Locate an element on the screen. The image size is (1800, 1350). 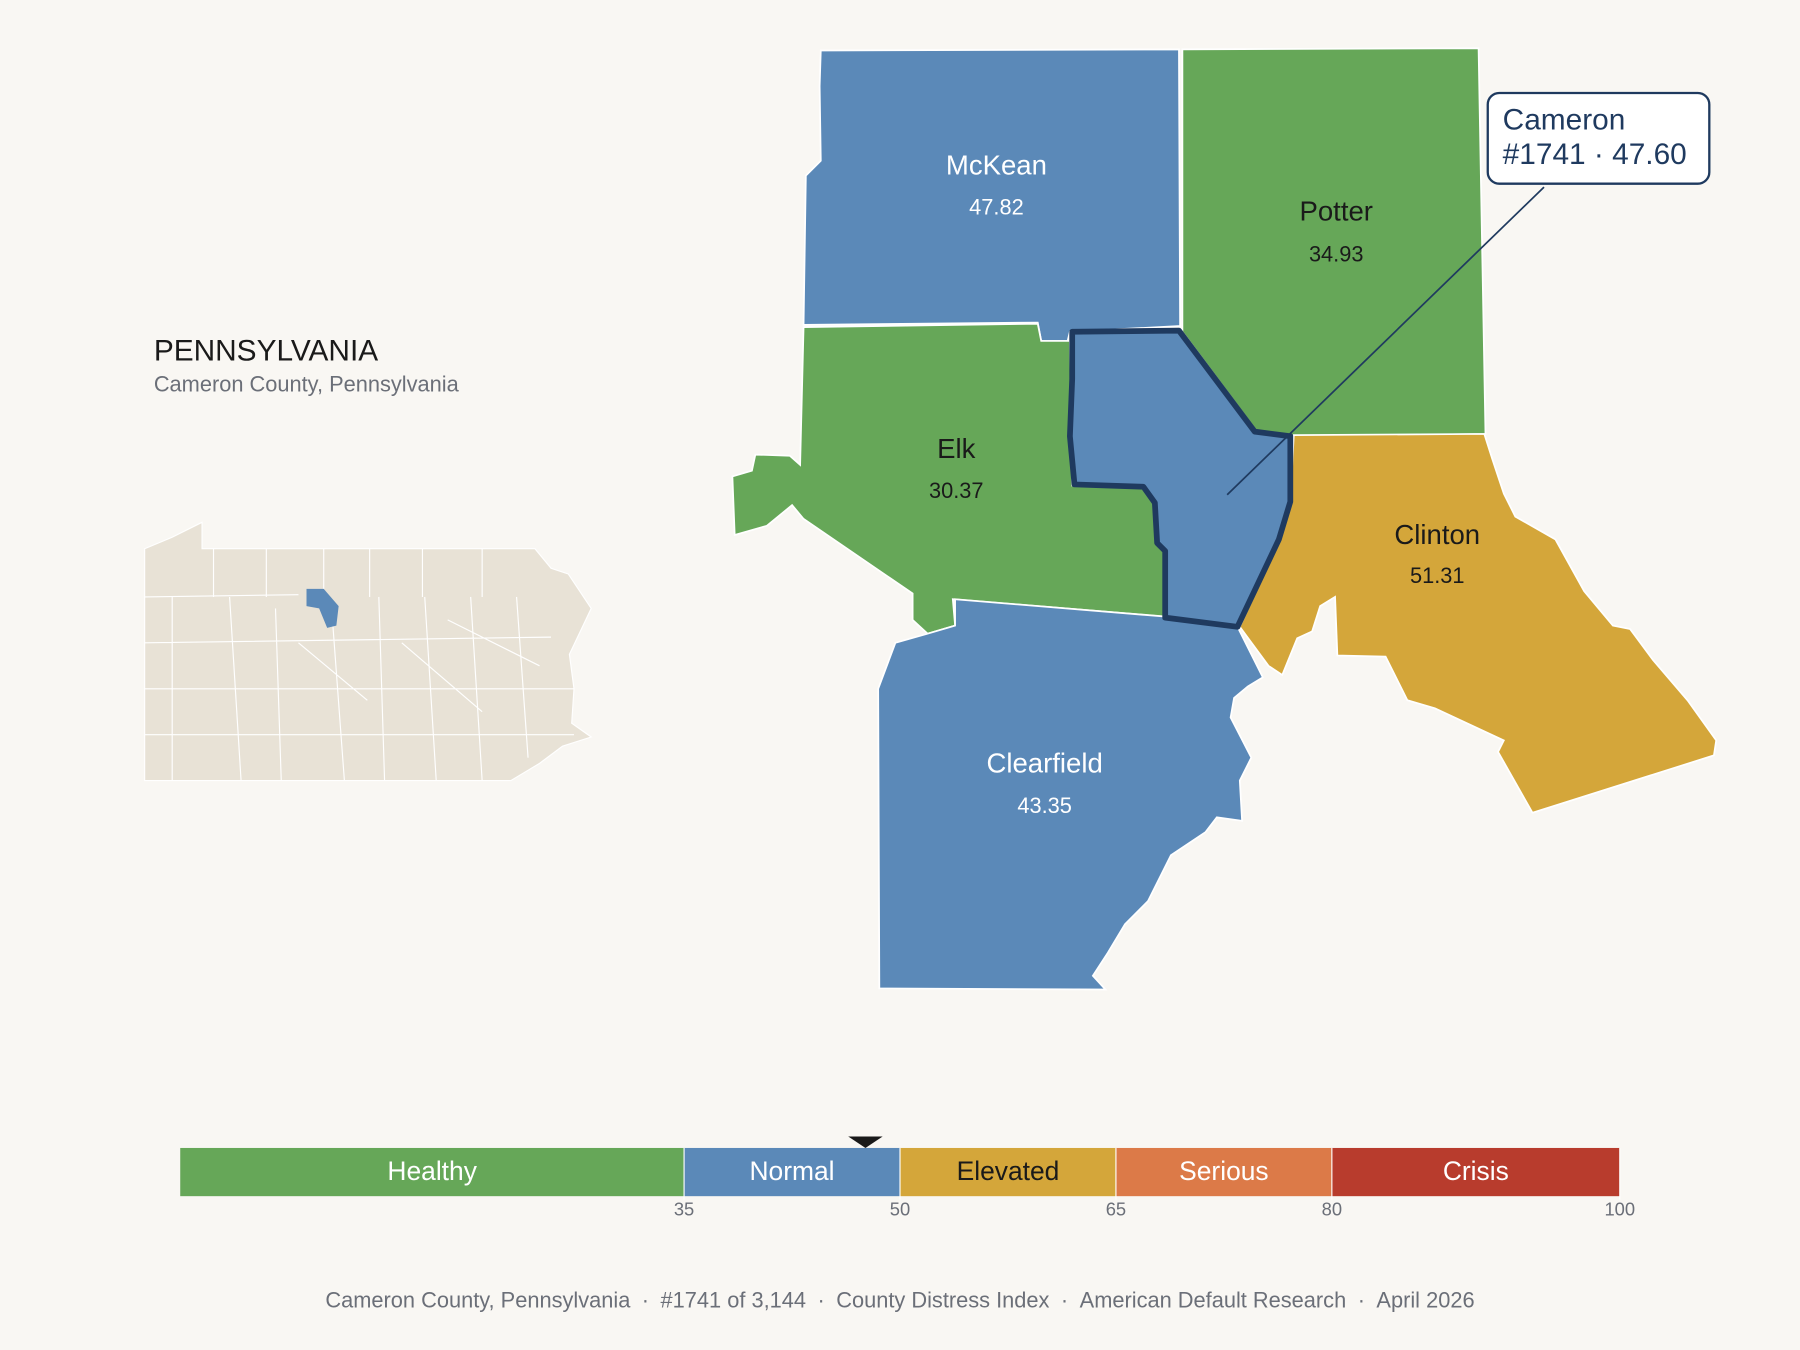
state-inset is located at coordinates (368, 651).